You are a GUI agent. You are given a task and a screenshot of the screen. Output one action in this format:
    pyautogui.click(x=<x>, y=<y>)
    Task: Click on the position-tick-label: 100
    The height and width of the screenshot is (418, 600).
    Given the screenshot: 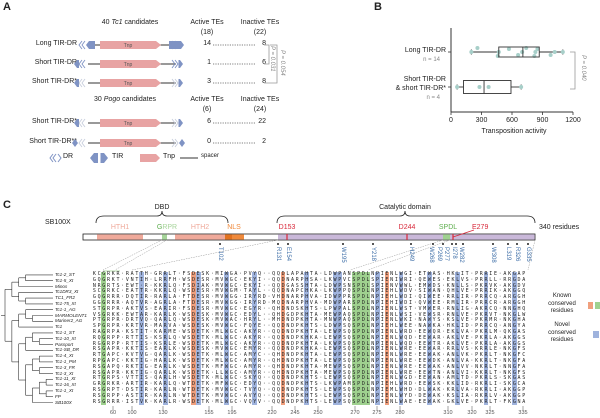 What is the action you would take?
    pyautogui.click(x=132, y=413)
    